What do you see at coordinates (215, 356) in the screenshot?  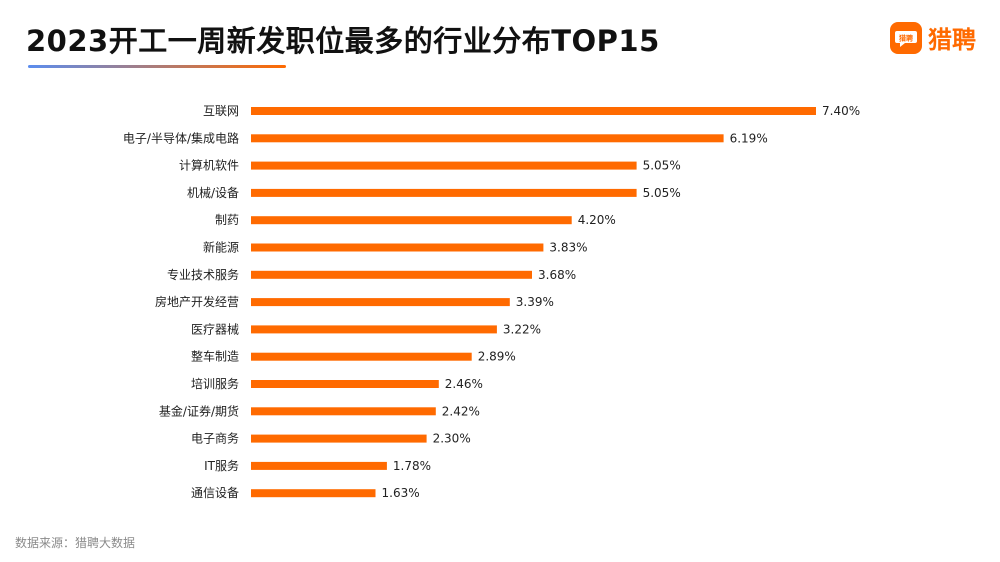 I see `category-label: 整车制造` at bounding box center [215, 356].